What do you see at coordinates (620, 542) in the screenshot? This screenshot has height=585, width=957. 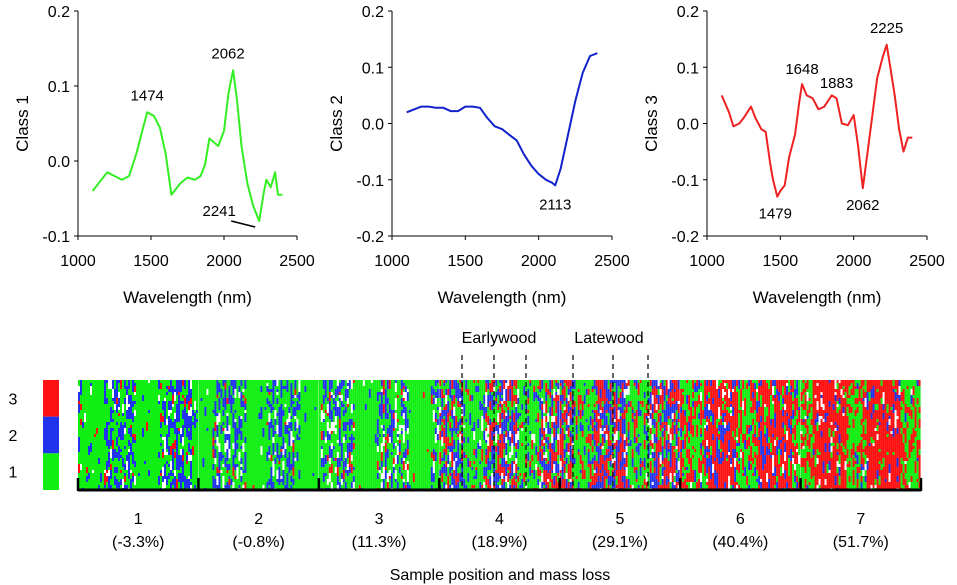 I see `sample-mass-loss: (29.1%)` at bounding box center [620, 542].